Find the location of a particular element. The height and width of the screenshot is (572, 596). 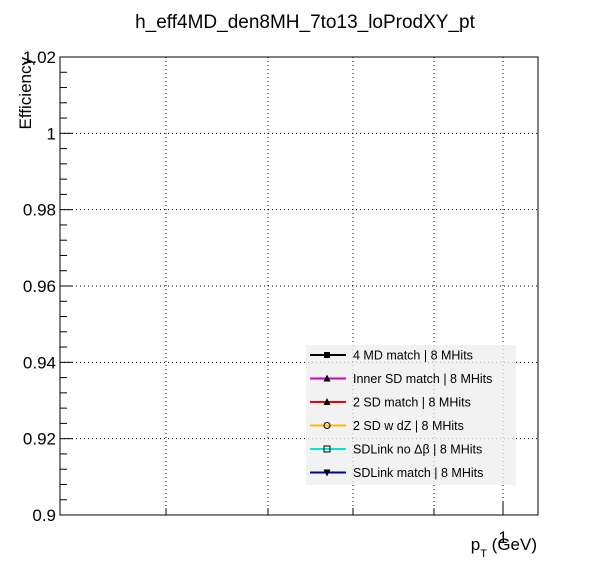

x-axis-label: pT (GeV) is located at coordinates (504, 547).